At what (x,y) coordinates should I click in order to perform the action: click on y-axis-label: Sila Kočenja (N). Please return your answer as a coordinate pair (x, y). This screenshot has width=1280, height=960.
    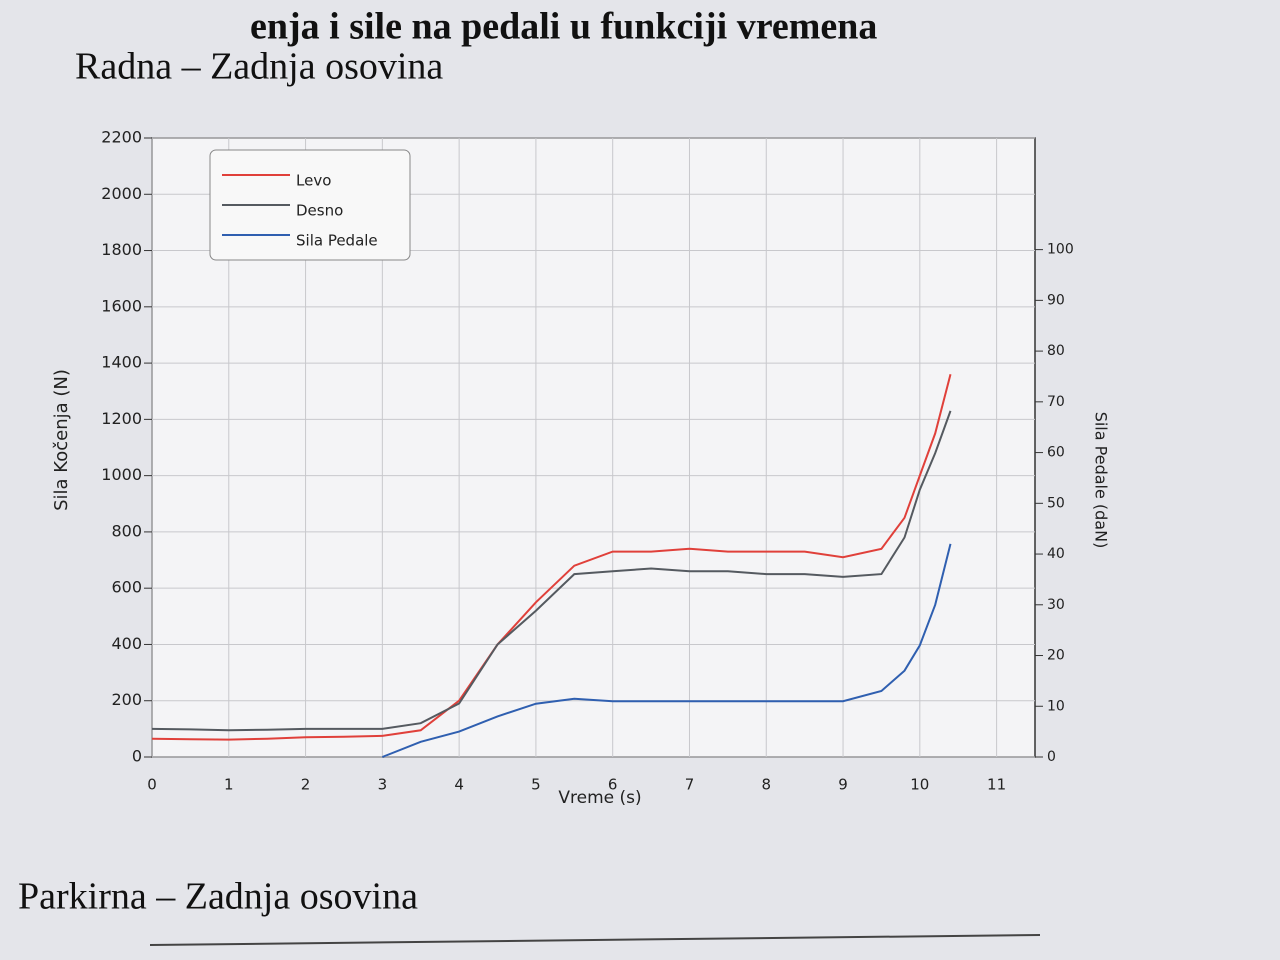
    Looking at the image, I should click on (61, 440).